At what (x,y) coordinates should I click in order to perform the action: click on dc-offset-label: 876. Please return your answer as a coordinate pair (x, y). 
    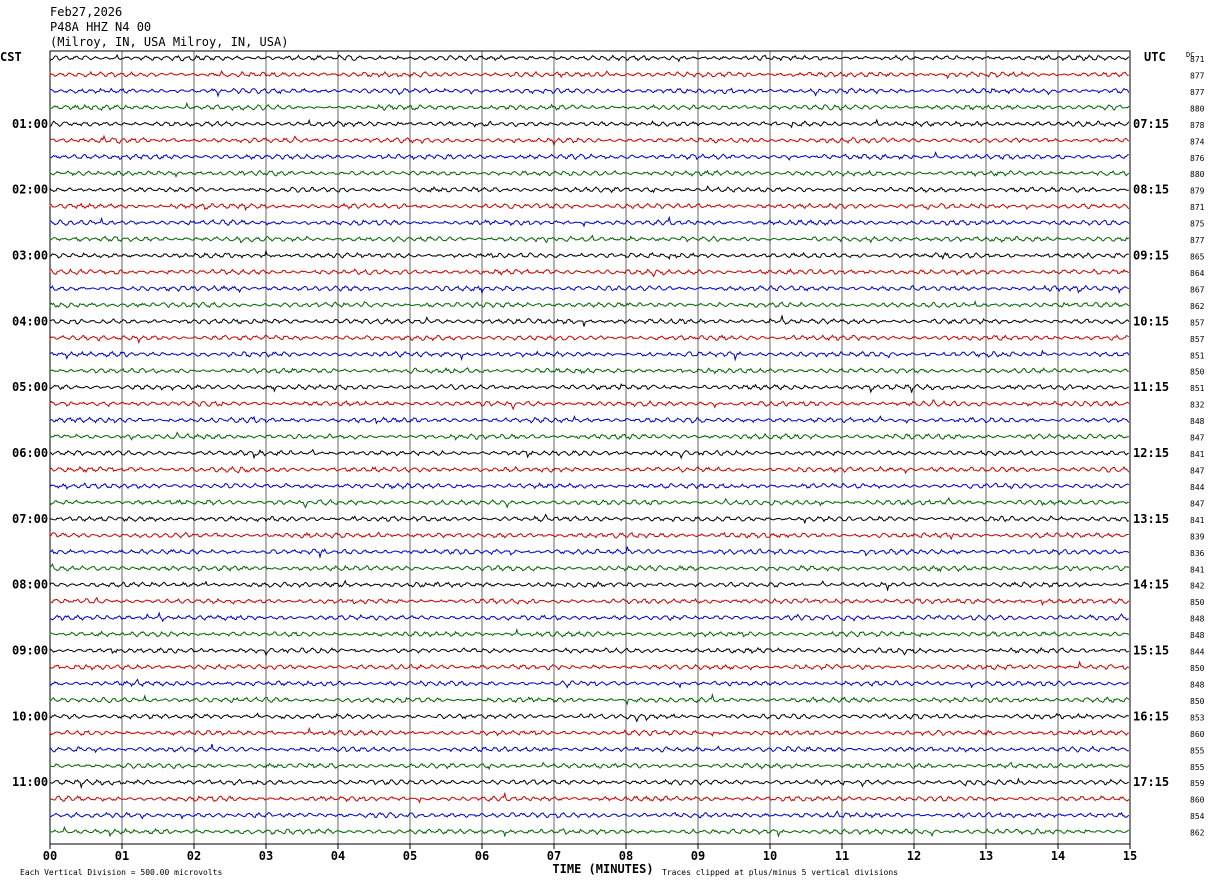
    Looking at the image, I should click on (1197, 158).